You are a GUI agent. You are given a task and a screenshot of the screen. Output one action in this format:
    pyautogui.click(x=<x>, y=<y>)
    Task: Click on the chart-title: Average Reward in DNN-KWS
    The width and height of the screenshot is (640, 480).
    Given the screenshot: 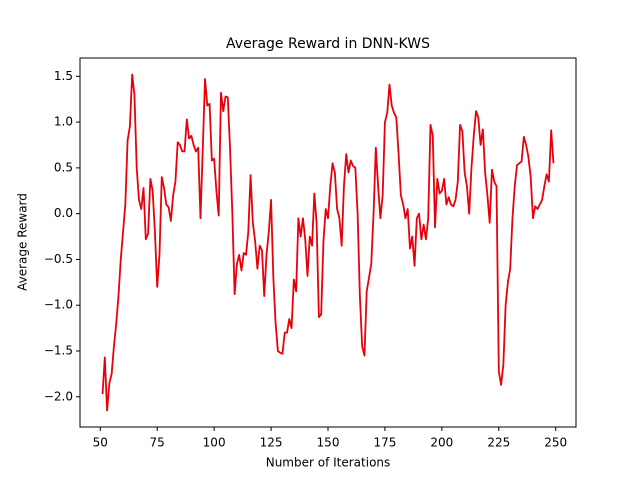 What is the action you would take?
    pyautogui.click(x=328, y=44)
    